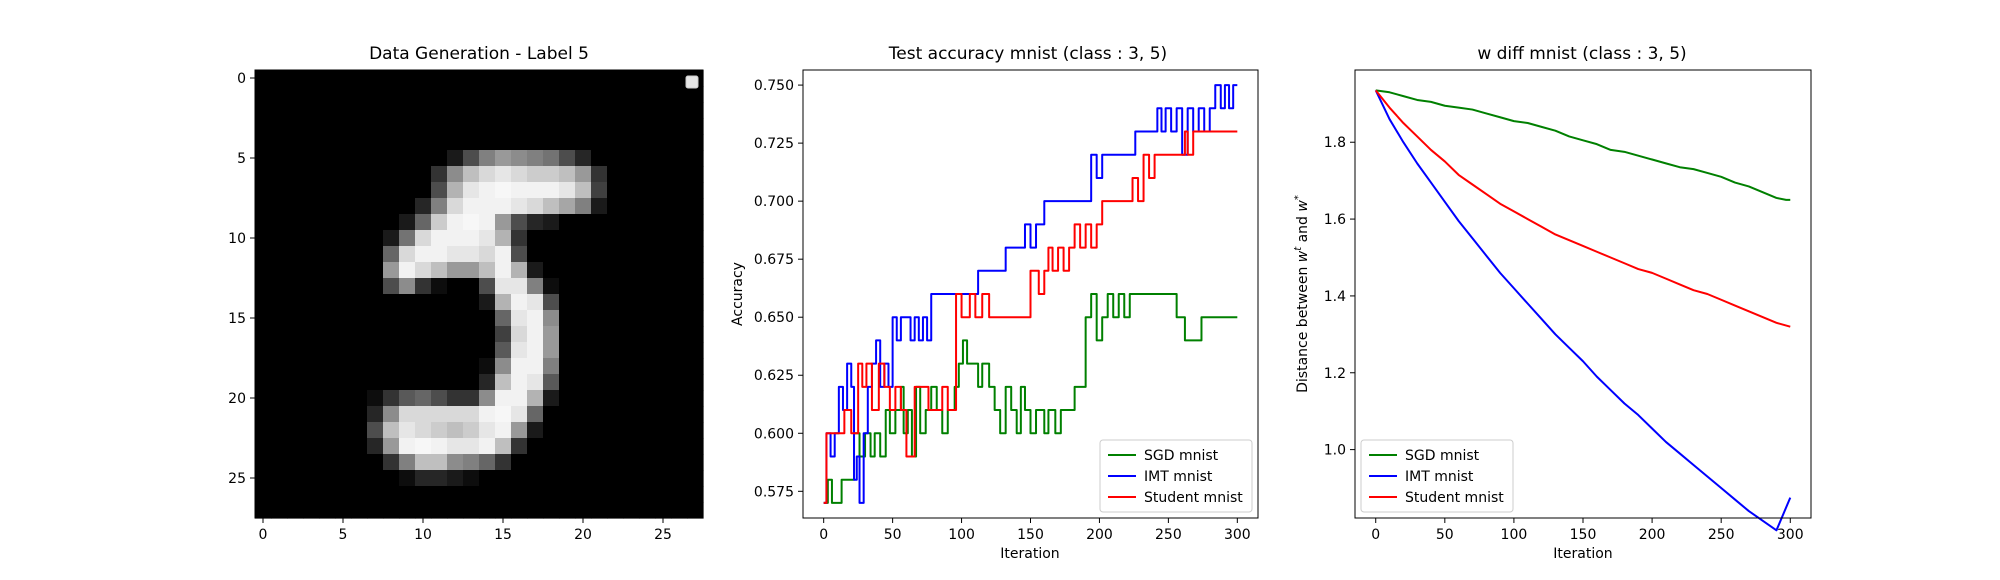  Describe the element at coordinates (1035, 530) in the screenshot. I see `accuracy-x-ticks: 0 50 100 150 200 250 300` at that location.